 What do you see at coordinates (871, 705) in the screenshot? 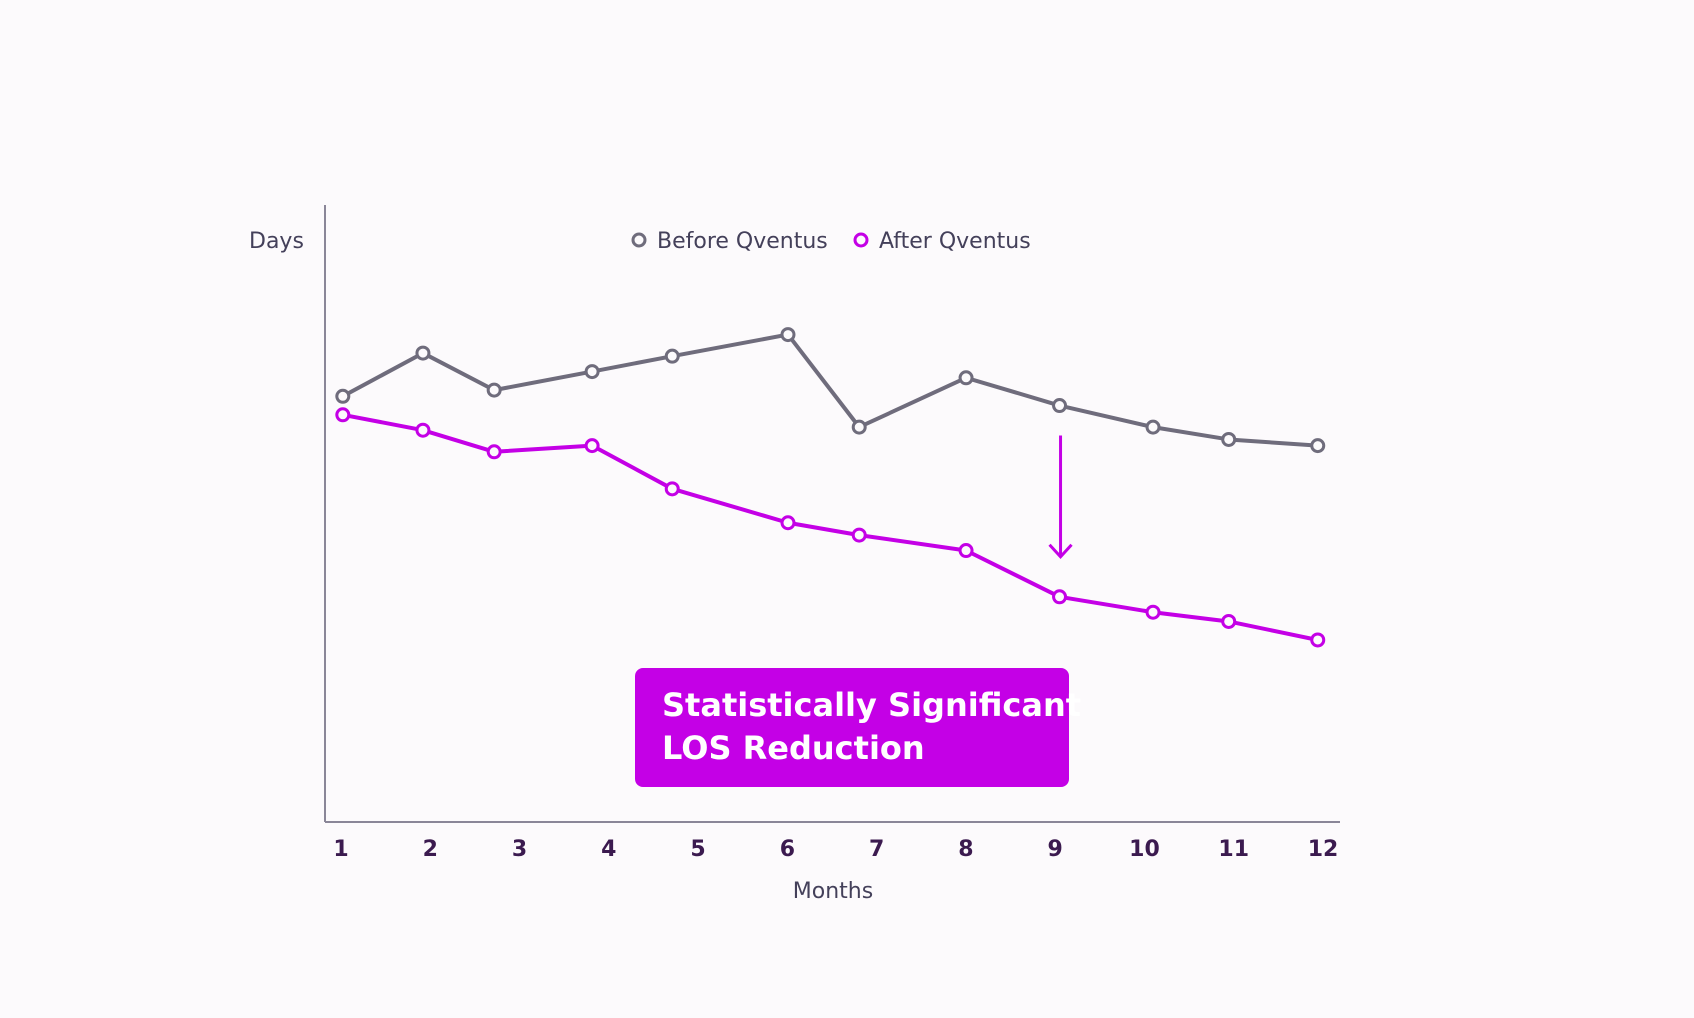
I see `callout-line-1: Statistically Significant` at bounding box center [871, 705].